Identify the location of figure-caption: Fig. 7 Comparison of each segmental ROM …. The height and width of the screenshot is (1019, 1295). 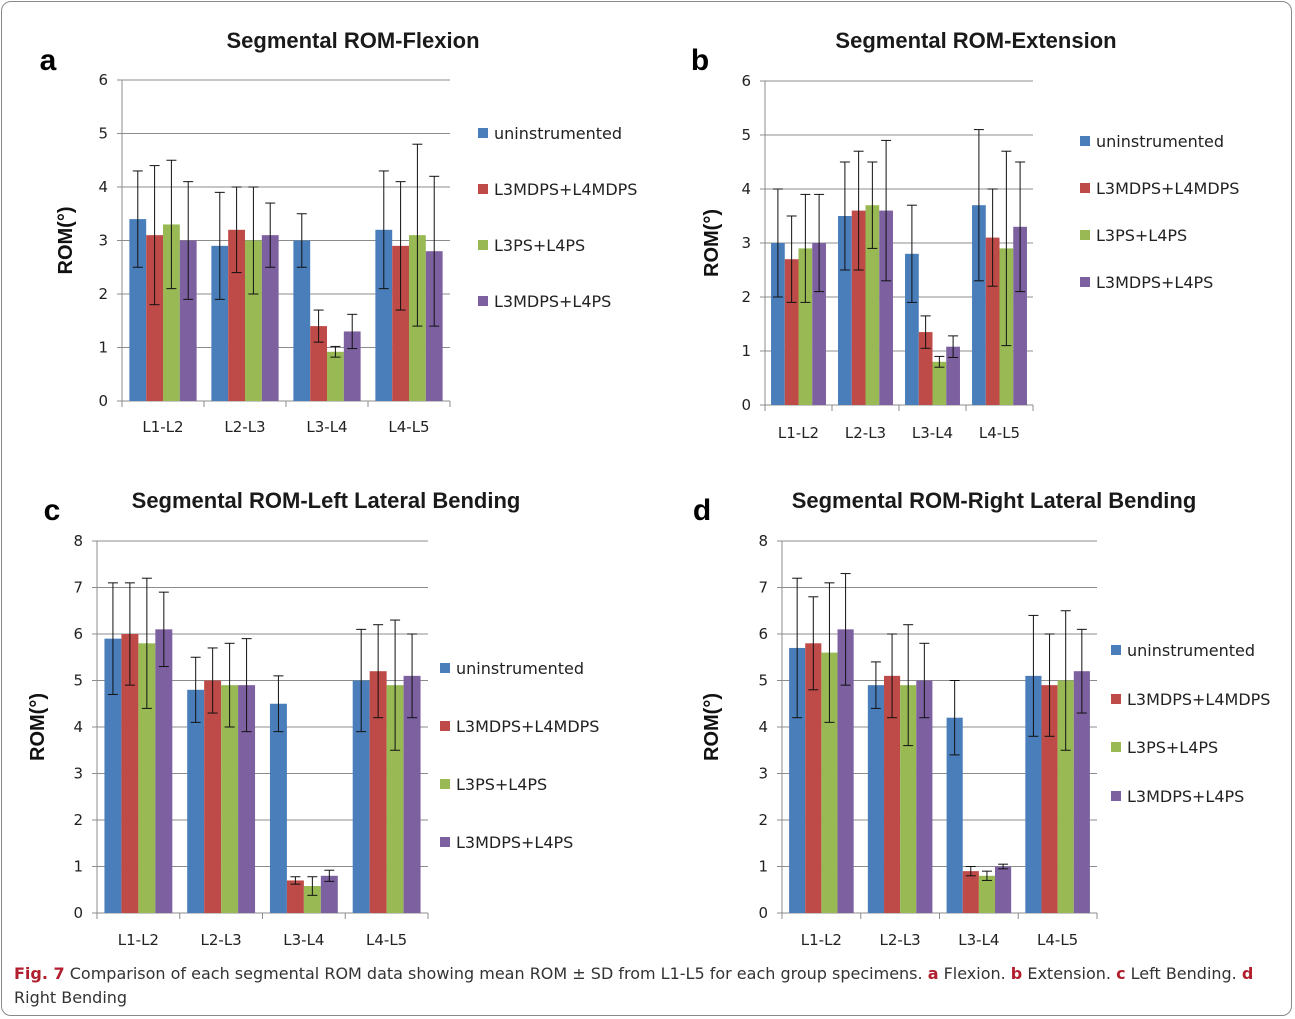
(645, 986).